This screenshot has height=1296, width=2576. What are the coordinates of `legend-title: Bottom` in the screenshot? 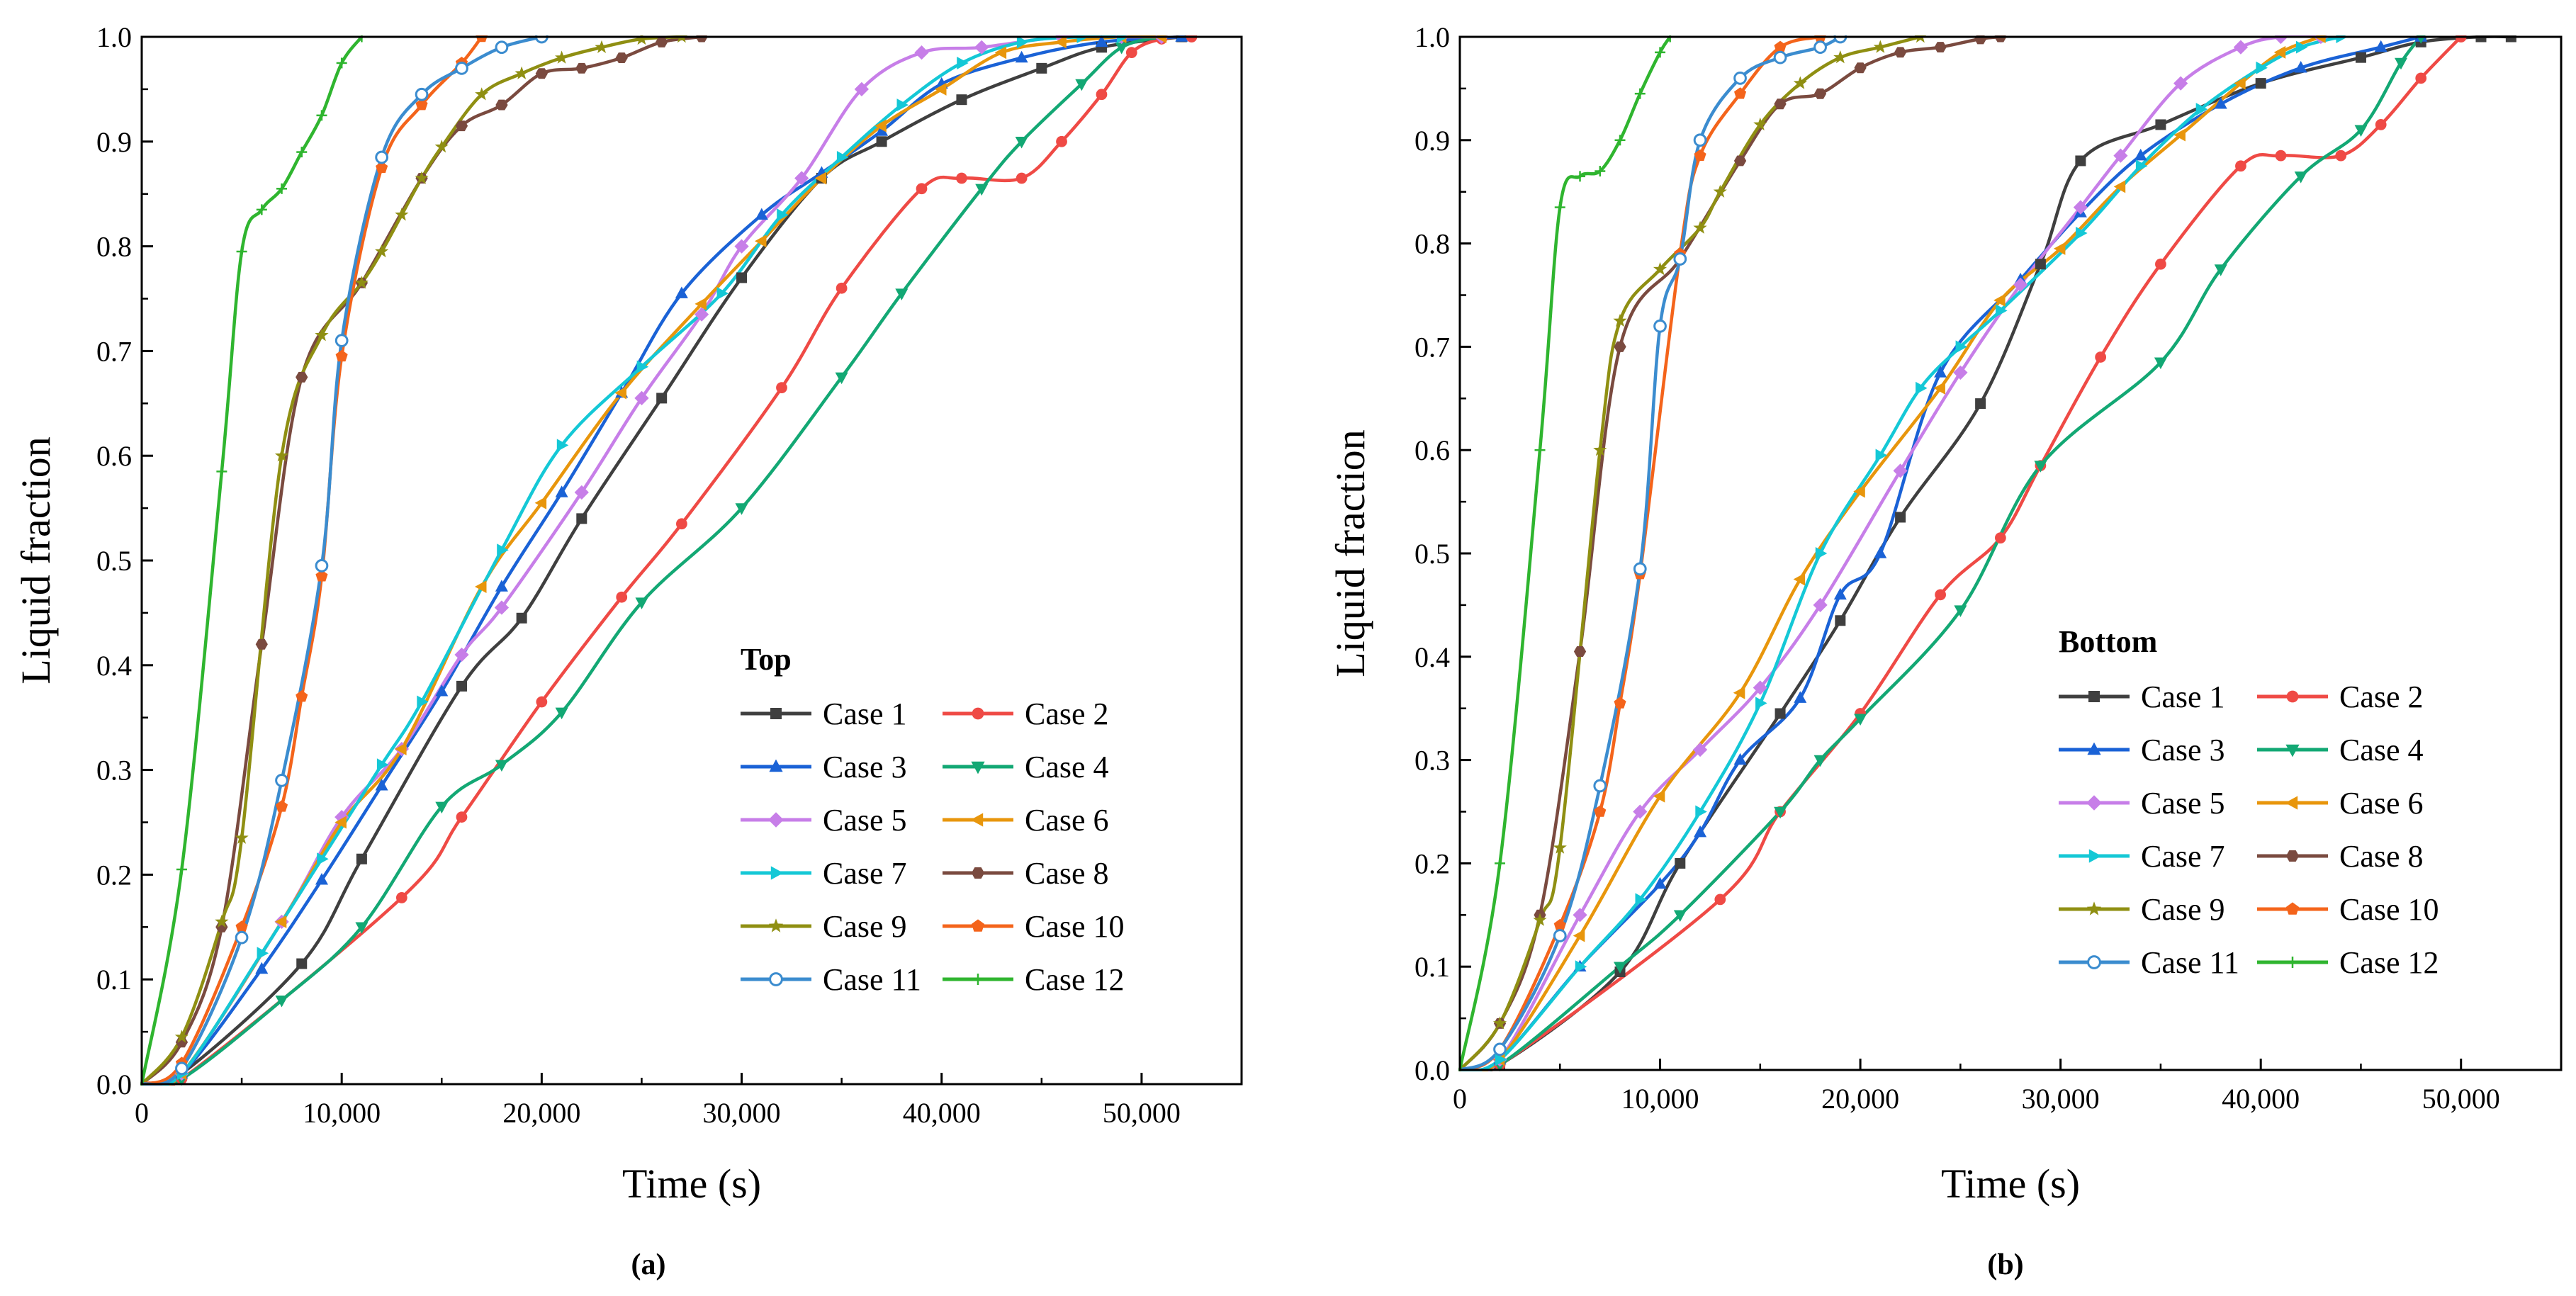 It's located at (2108, 641).